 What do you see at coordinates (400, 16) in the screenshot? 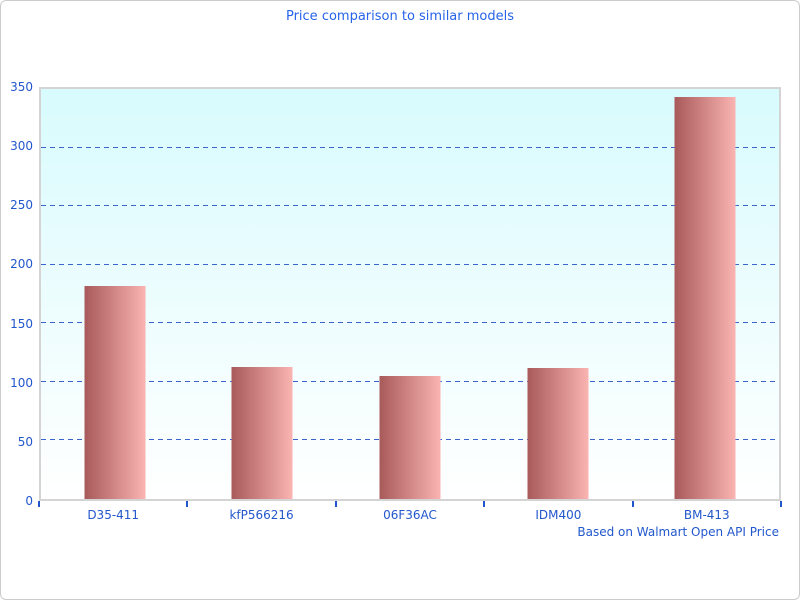
I see `chart-title: Price comparison to similar models` at bounding box center [400, 16].